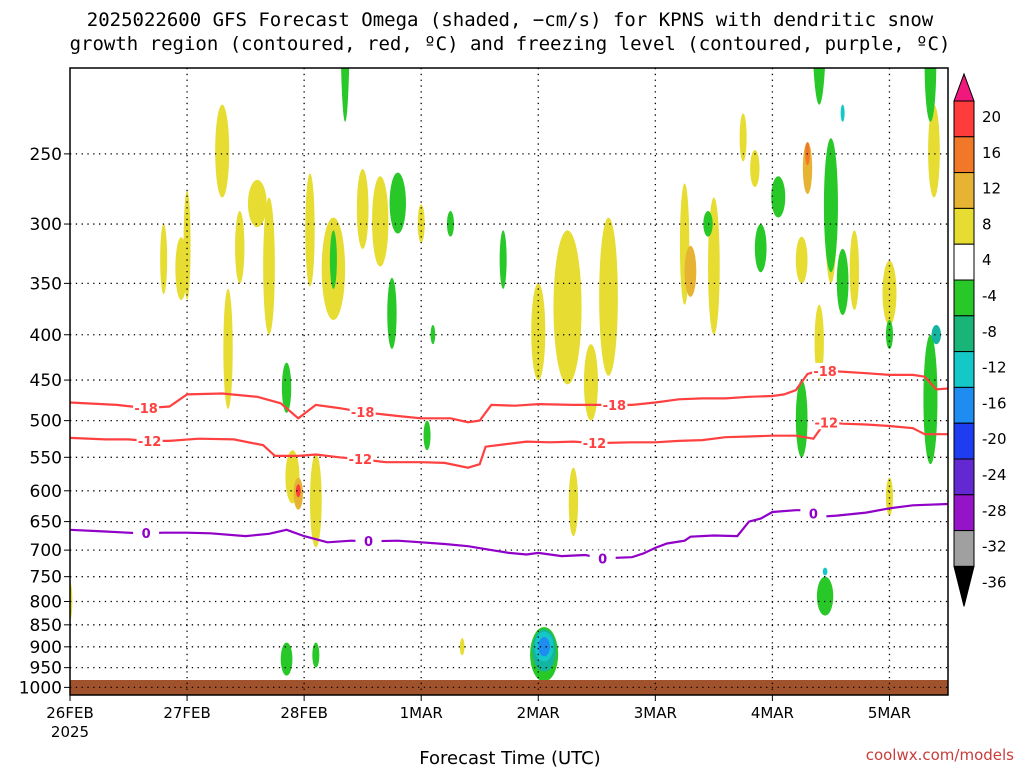  I want to click on ground-fill, so click(509, 687).